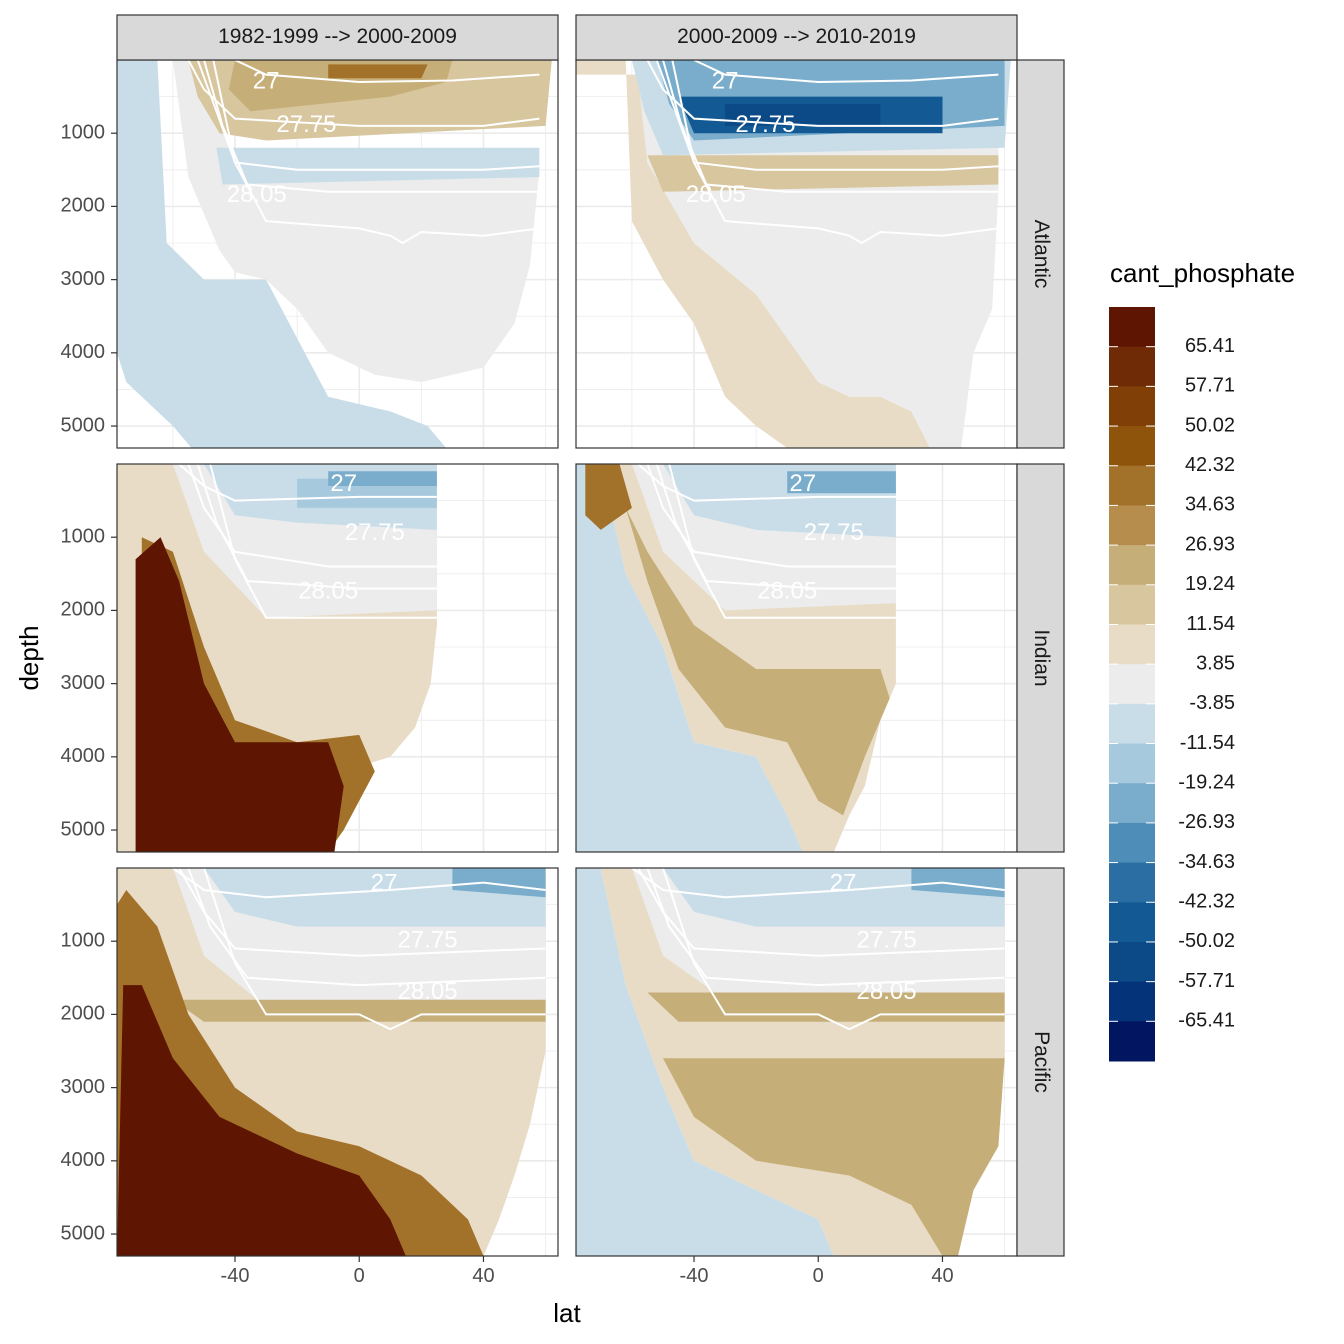 The height and width of the screenshot is (1344, 1344). I want to click on column-strip-label: 2000-2009 --> 2010-2019, so click(796, 36).